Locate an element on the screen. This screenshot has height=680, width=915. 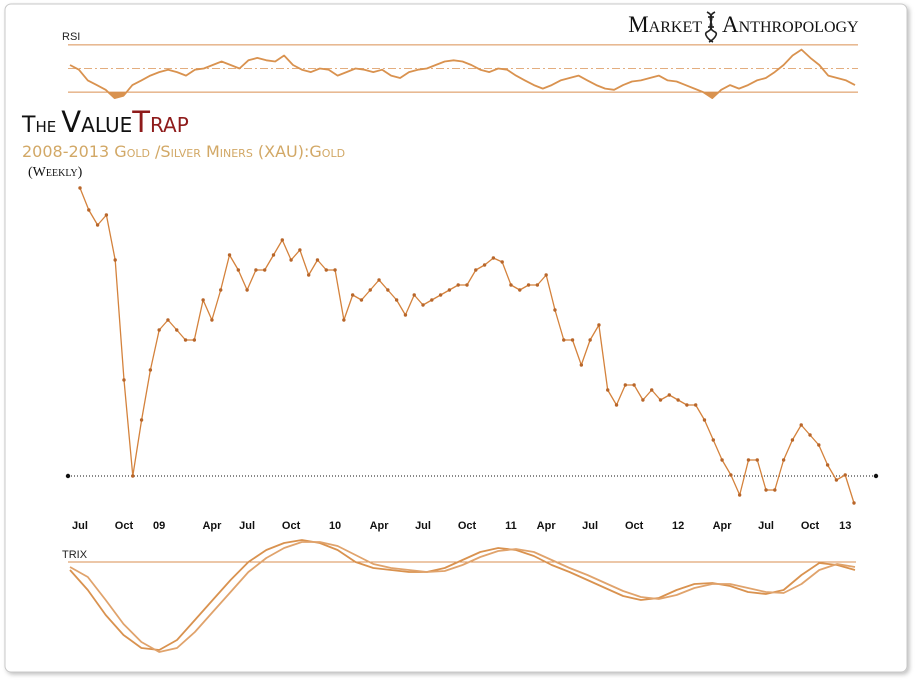
chart-title: The ValueTrap is located at coordinates (105, 122).